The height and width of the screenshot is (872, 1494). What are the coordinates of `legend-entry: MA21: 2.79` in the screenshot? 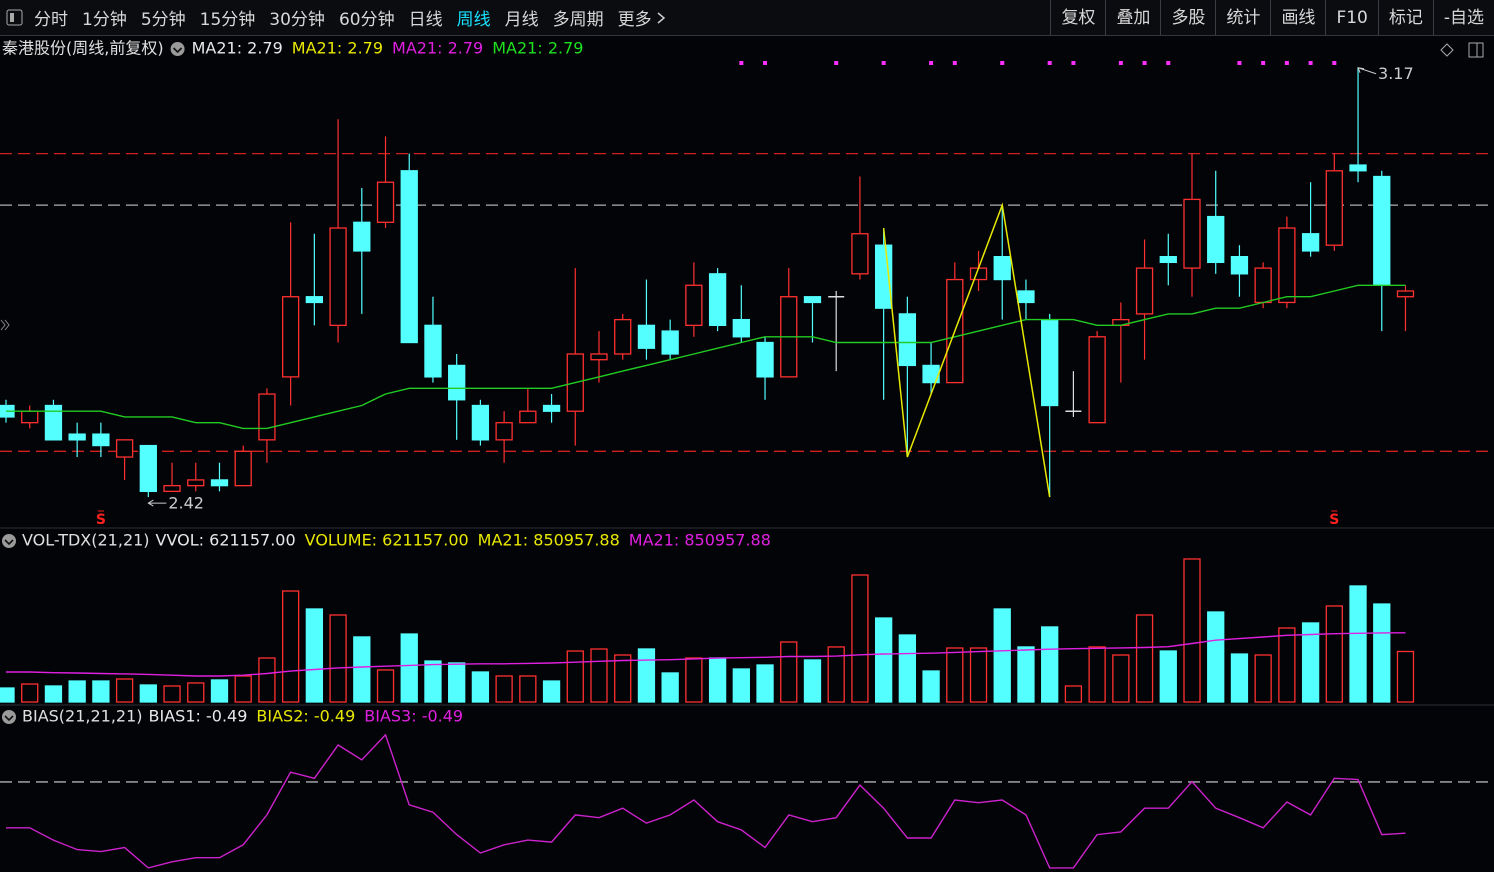 It's located at (337, 48).